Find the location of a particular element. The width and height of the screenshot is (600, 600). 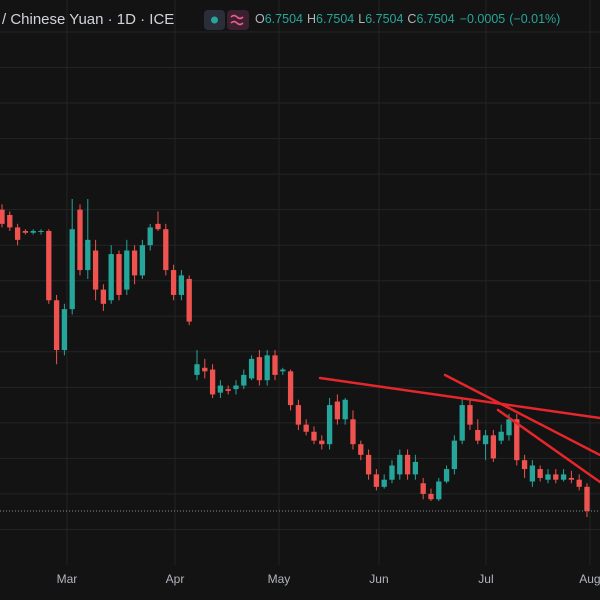

x-tick-label: Jul is located at coordinates (485, 579).